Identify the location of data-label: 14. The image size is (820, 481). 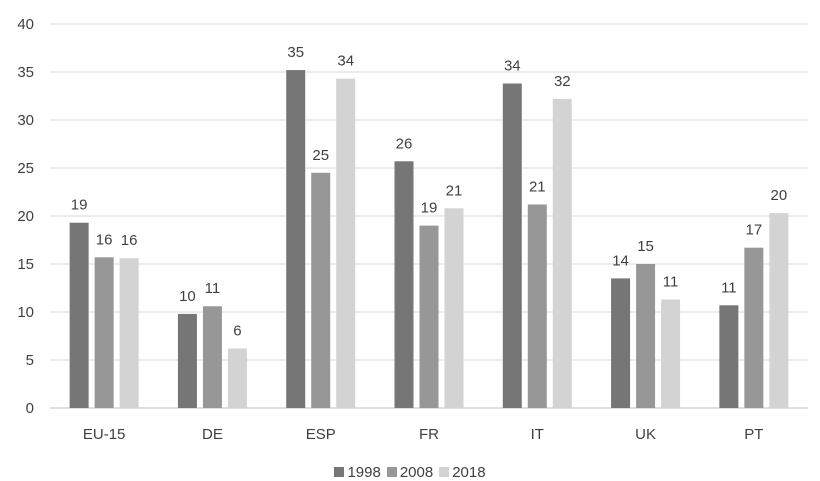
(620, 260).